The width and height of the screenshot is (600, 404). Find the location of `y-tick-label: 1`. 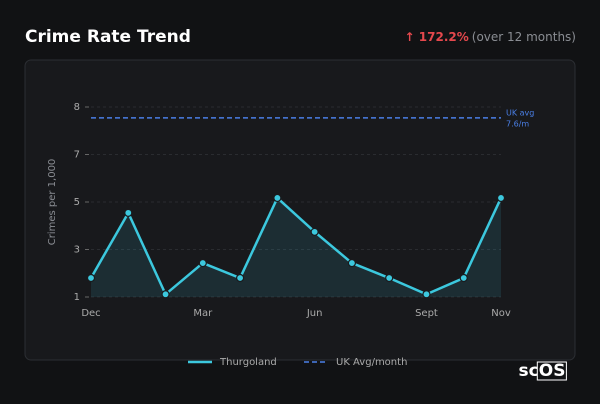

y-tick-label: 1 is located at coordinates (77, 297).